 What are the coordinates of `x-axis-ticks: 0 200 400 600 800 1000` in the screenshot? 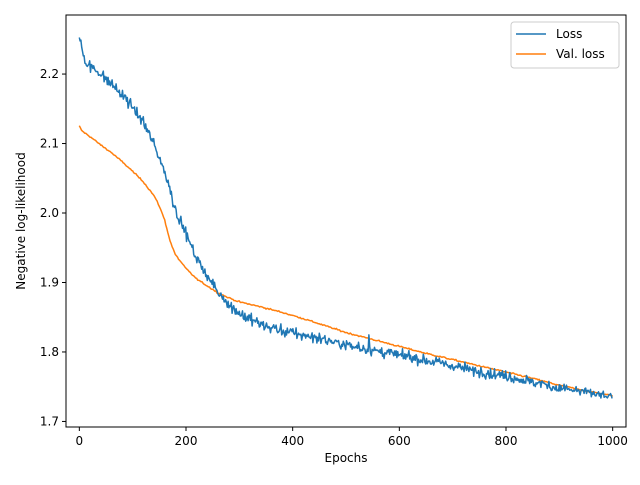 It's located at (352, 437).